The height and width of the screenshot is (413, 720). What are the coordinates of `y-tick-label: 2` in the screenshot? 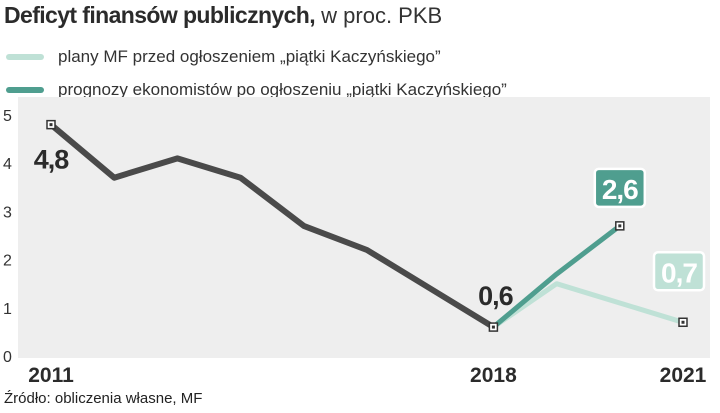 It's located at (7, 261).